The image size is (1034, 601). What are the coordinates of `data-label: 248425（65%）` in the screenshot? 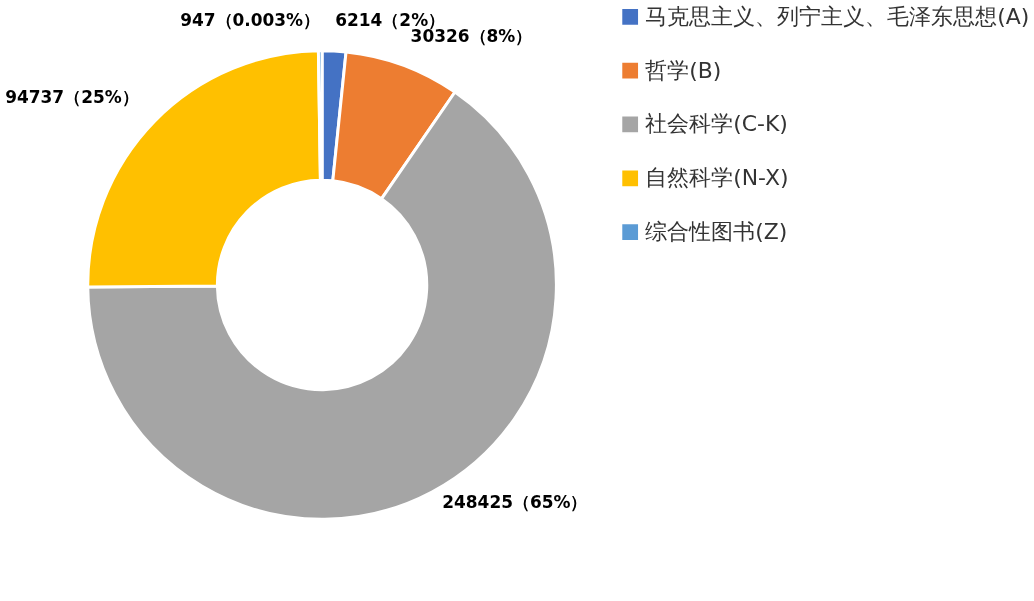 It's located at (515, 502).